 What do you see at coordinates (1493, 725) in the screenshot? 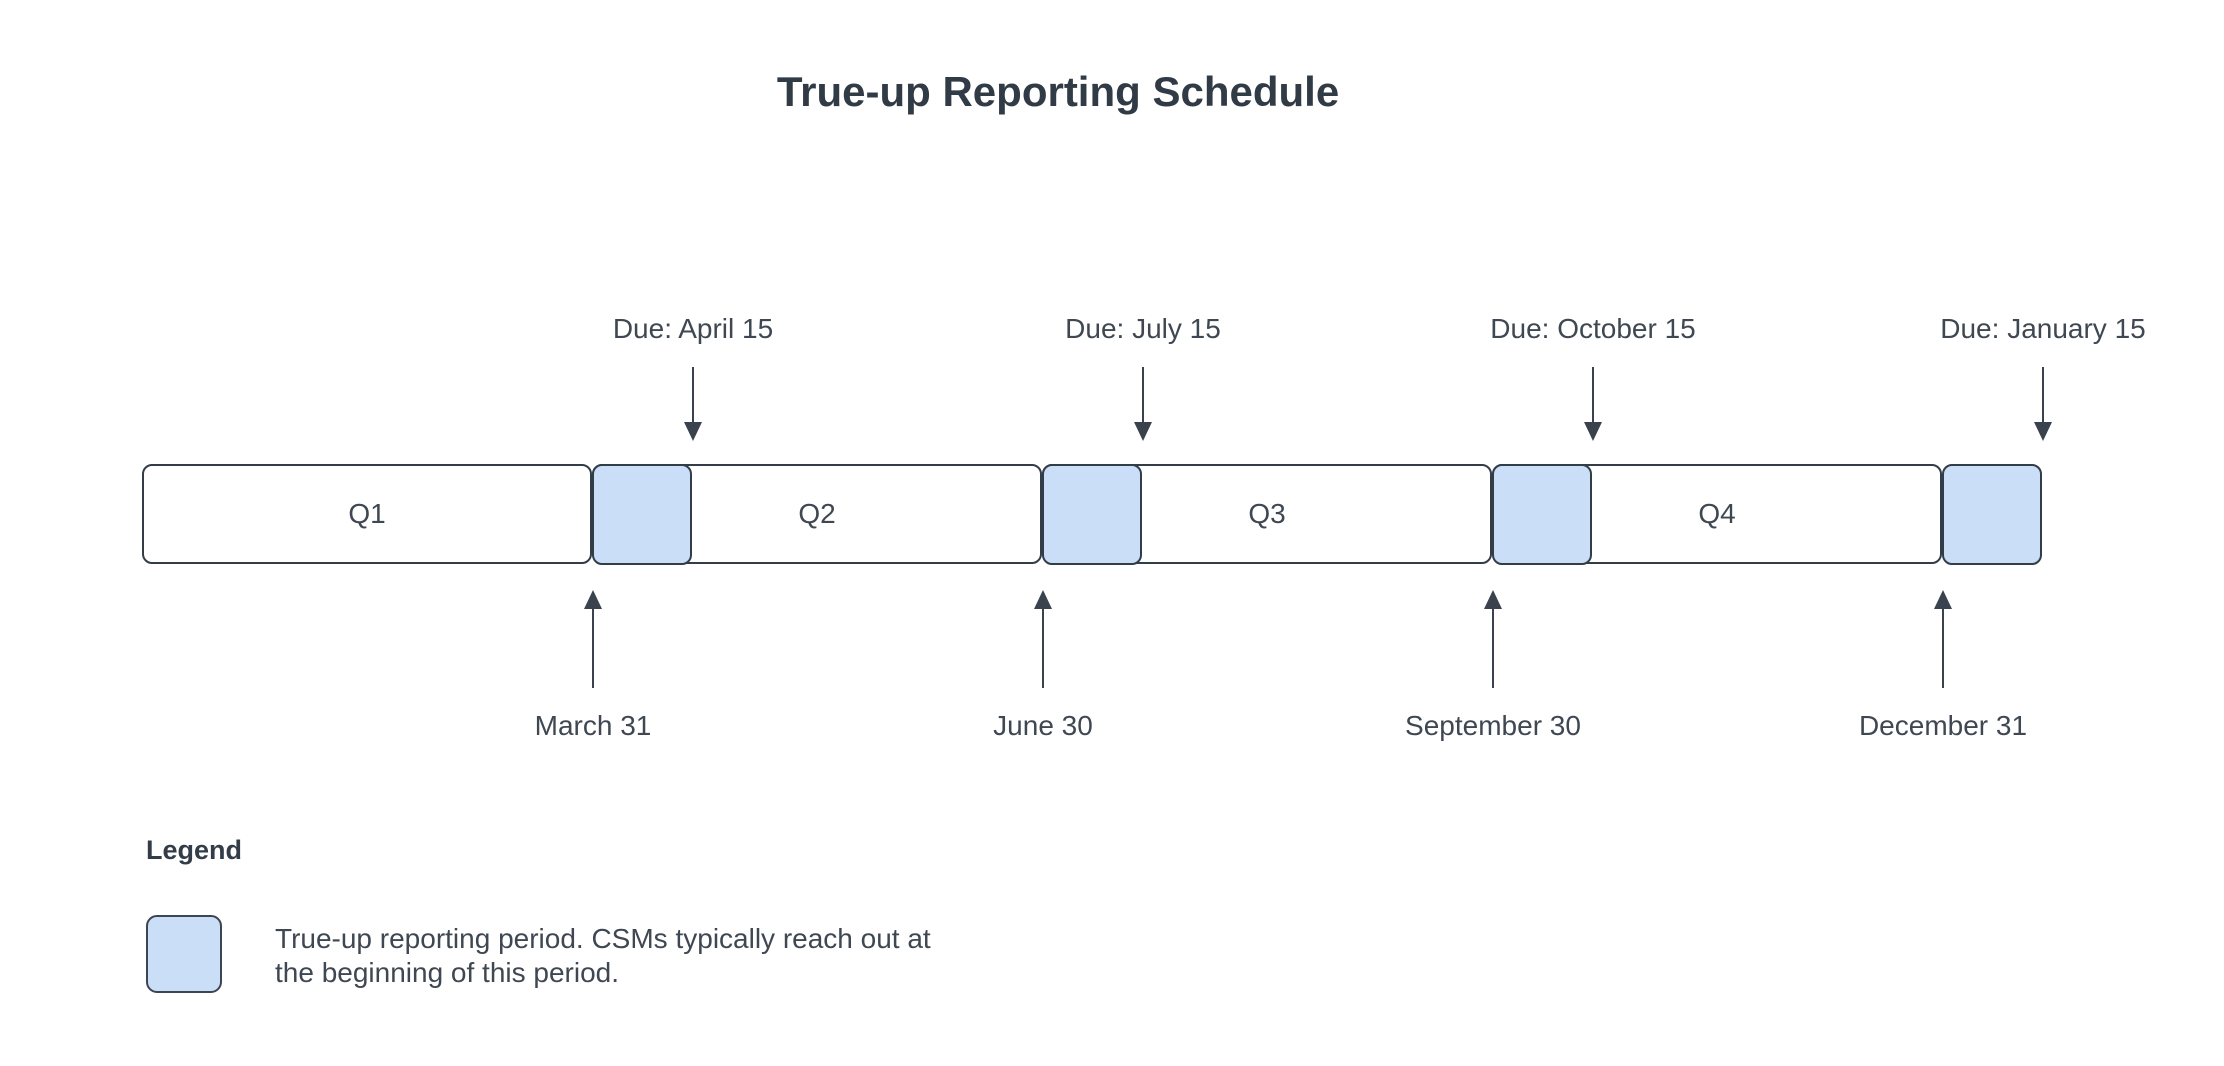
I see `quarter-end-label-september: September 30` at bounding box center [1493, 725].